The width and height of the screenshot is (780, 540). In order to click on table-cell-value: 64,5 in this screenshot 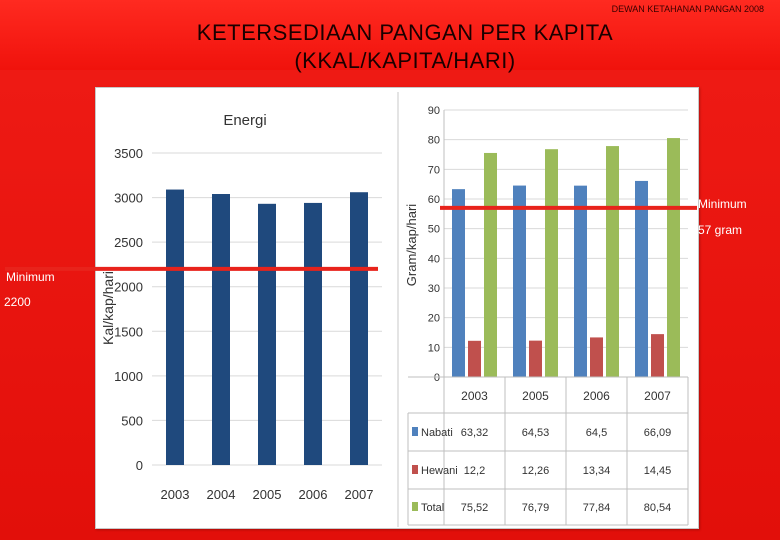, I will do `click(596, 433)`.